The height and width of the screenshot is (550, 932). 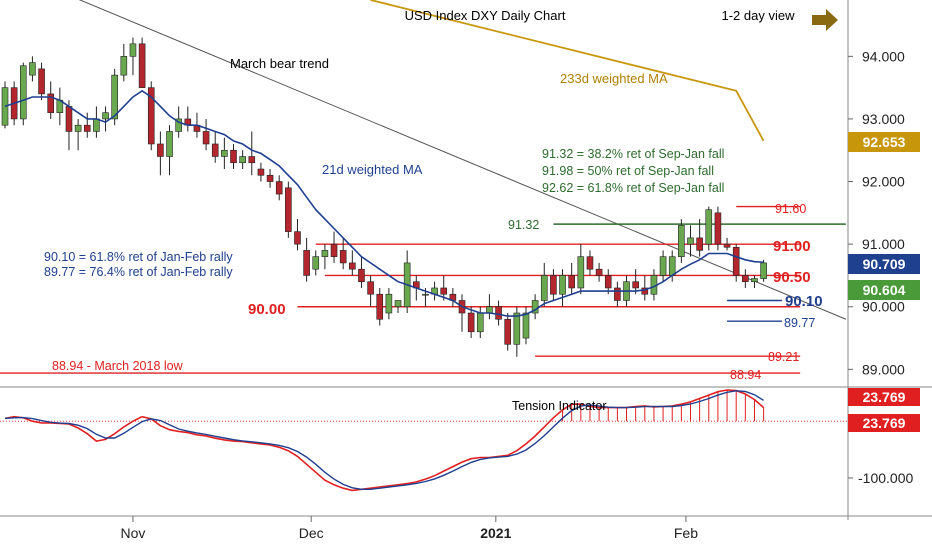 I want to click on price-tag-last-text: 90.604, so click(x=884, y=290).